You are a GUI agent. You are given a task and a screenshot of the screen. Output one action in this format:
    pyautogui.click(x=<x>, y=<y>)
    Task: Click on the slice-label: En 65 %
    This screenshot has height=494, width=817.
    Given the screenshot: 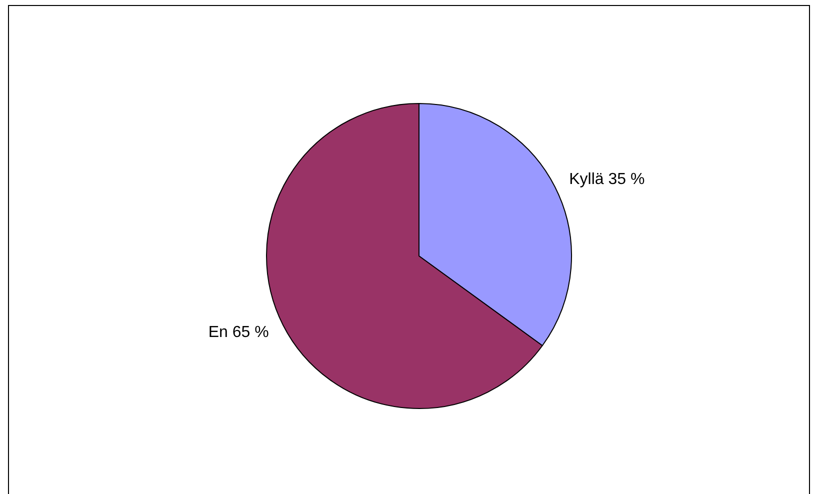 What is the action you would take?
    pyautogui.click(x=238, y=332)
    